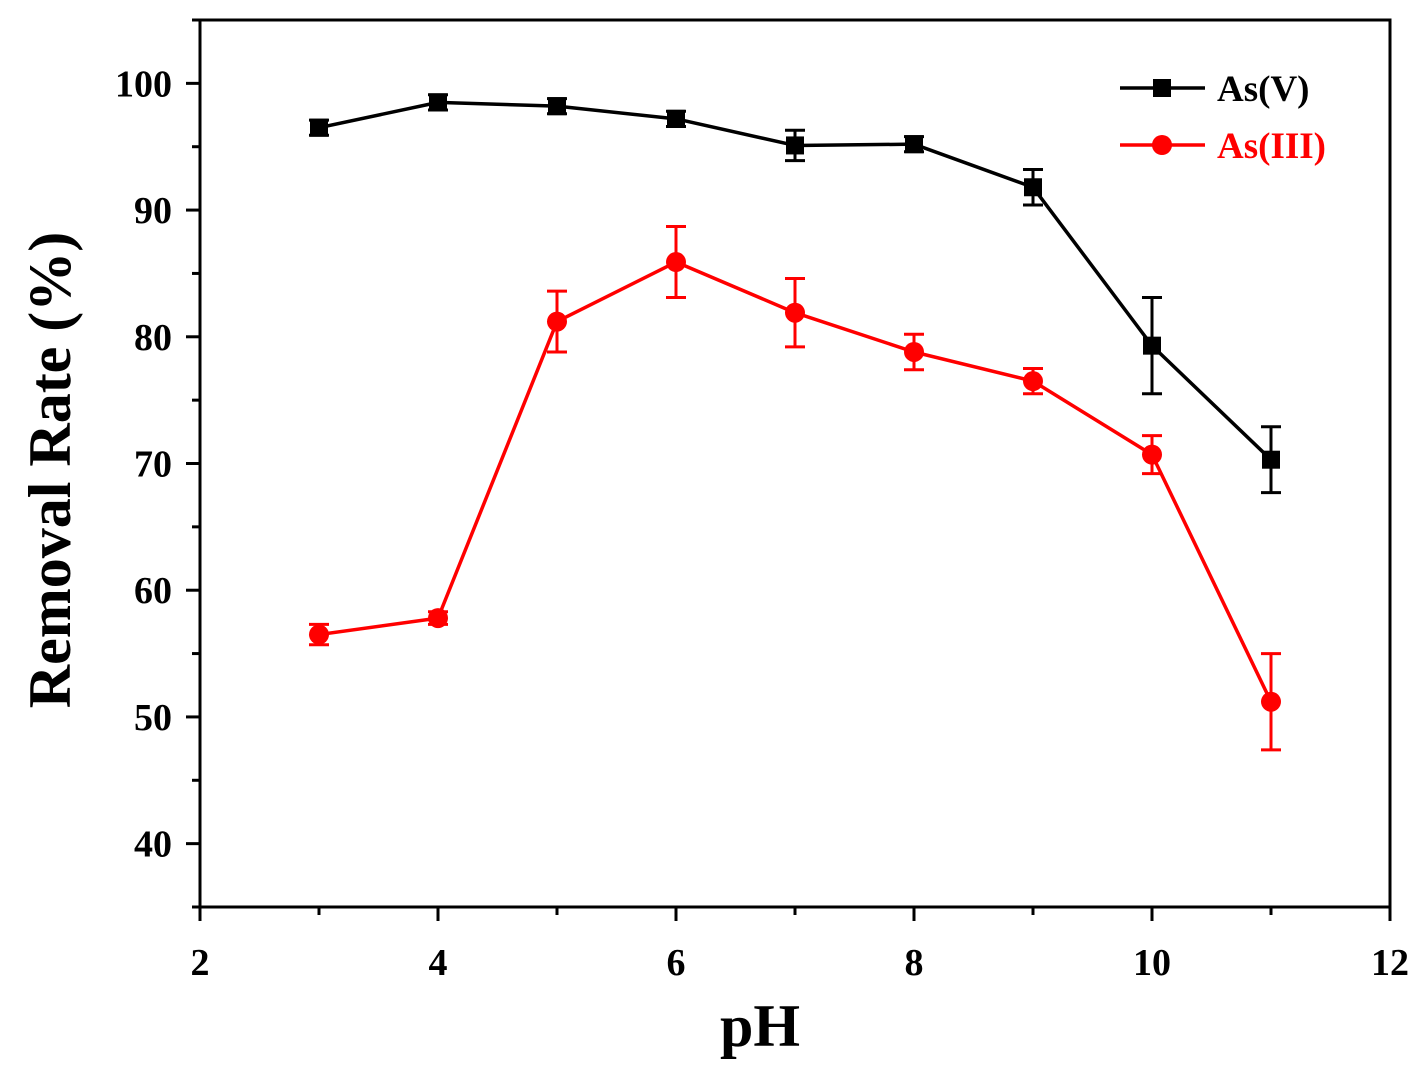 This screenshot has height=1078, width=1425. What do you see at coordinates (438, 963) in the screenshot?
I see `x-tick-label: 4` at bounding box center [438, 963].